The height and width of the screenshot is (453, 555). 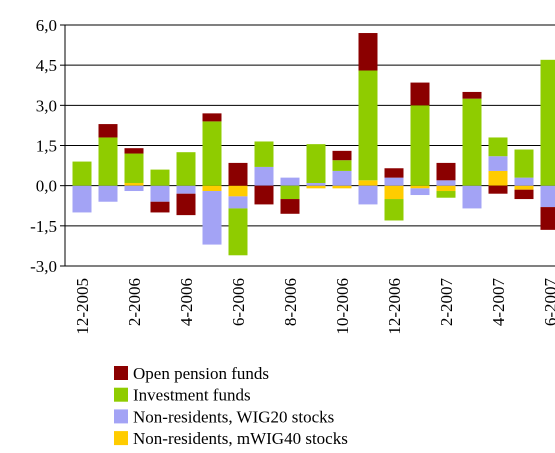 I want to click on x-tick-label: 6-2007, so click(x=548, y=302).